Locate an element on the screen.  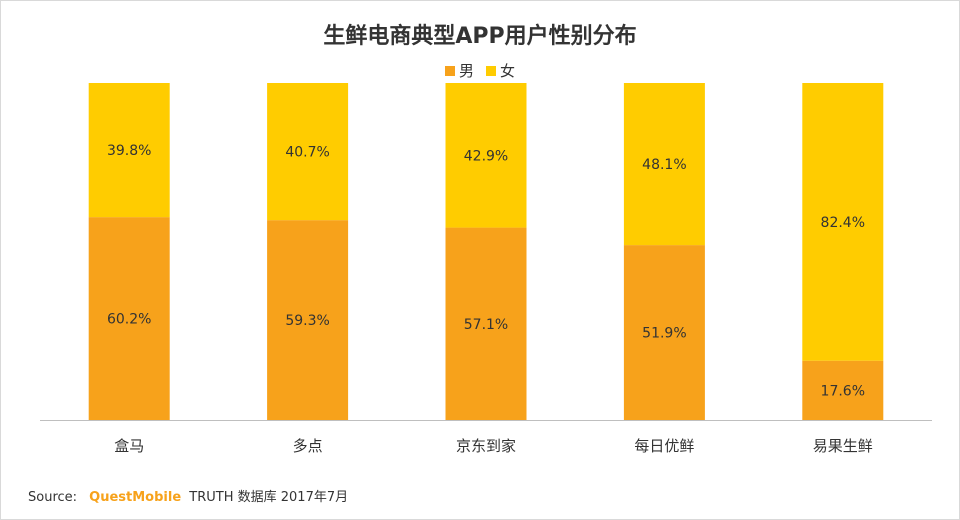
source-brand: QuestMobile is located at coordinates (135, 497).